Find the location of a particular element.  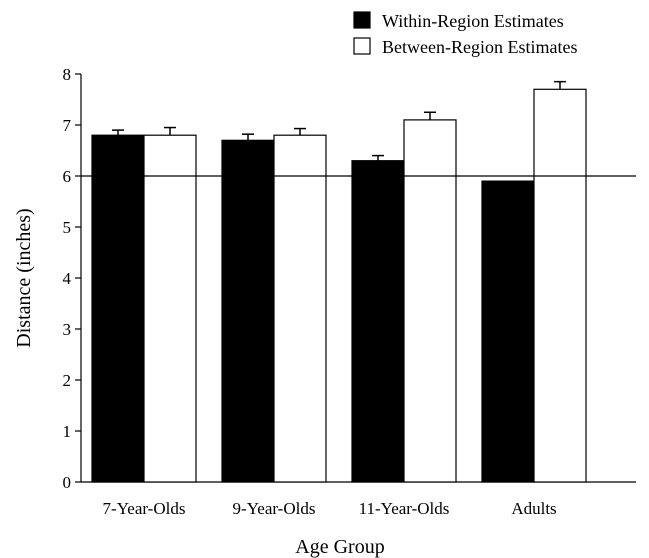

x-tick-label: 11-Year-Olds is located at coordinates (404, 508).